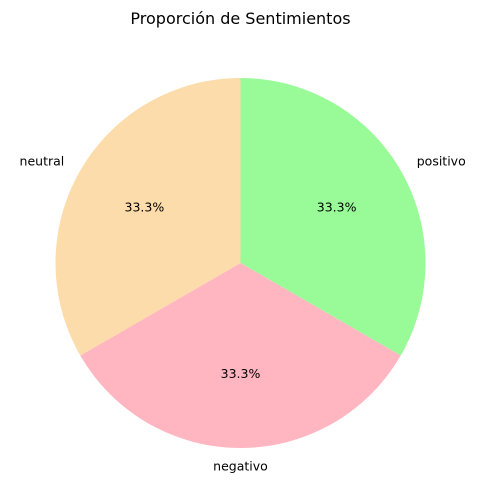  What do you see at coordinates (240, 466) in the screenshot?
I see `slice-label-negativo: negativo` at bounding box center [240, 466].